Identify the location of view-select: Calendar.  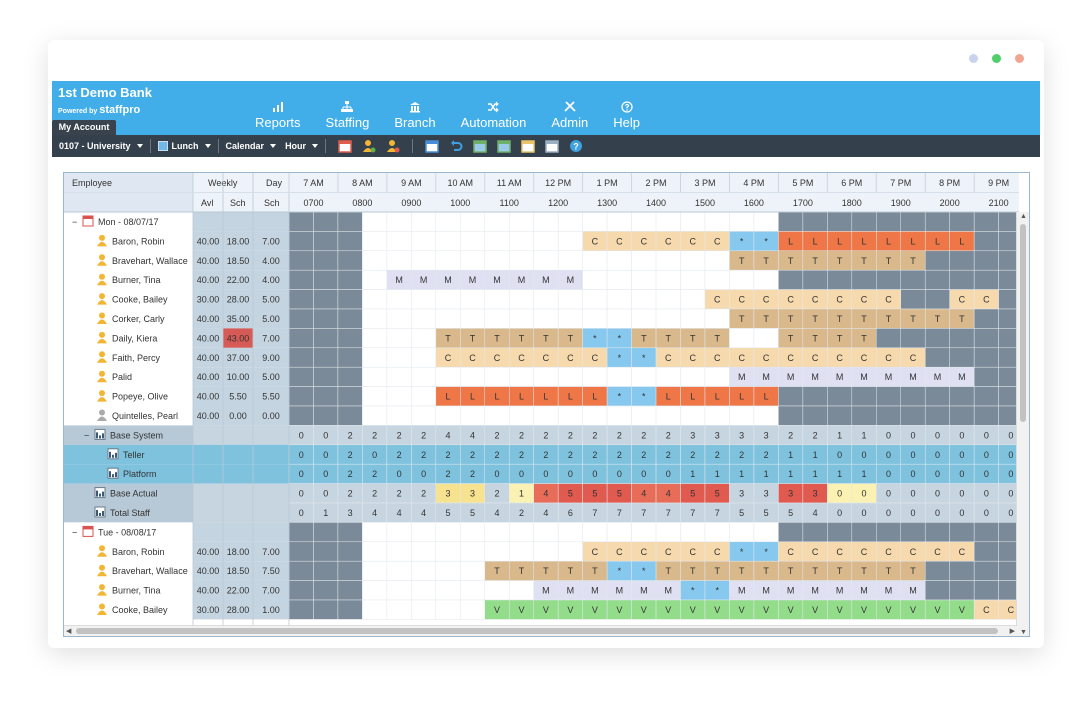
(251, 146).